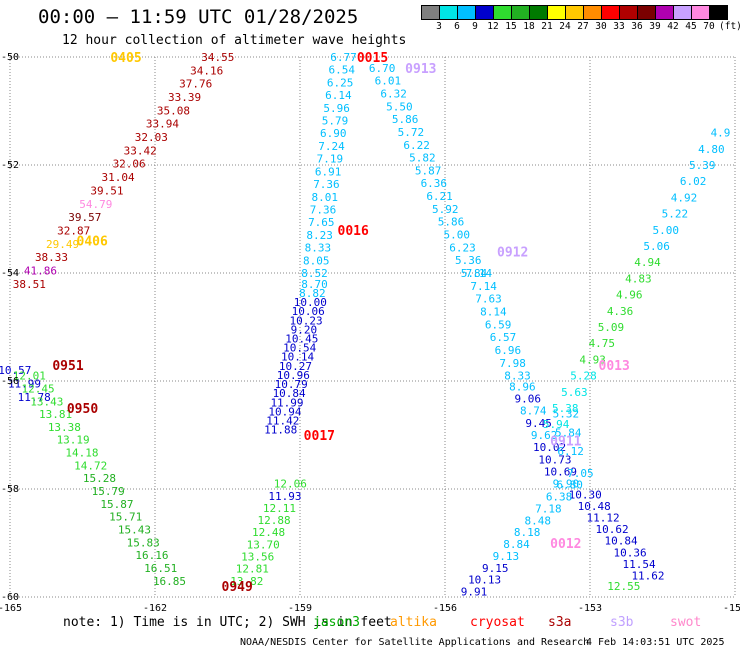 This screenshot has width=740, height=650. I want to click on wave-height-point: 8.82, so click(312, 293).